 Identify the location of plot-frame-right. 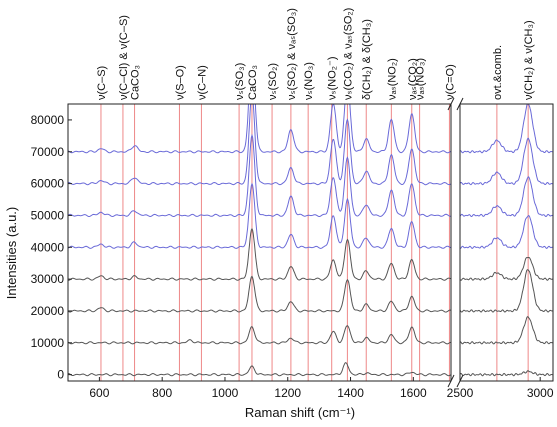
(506, 242).